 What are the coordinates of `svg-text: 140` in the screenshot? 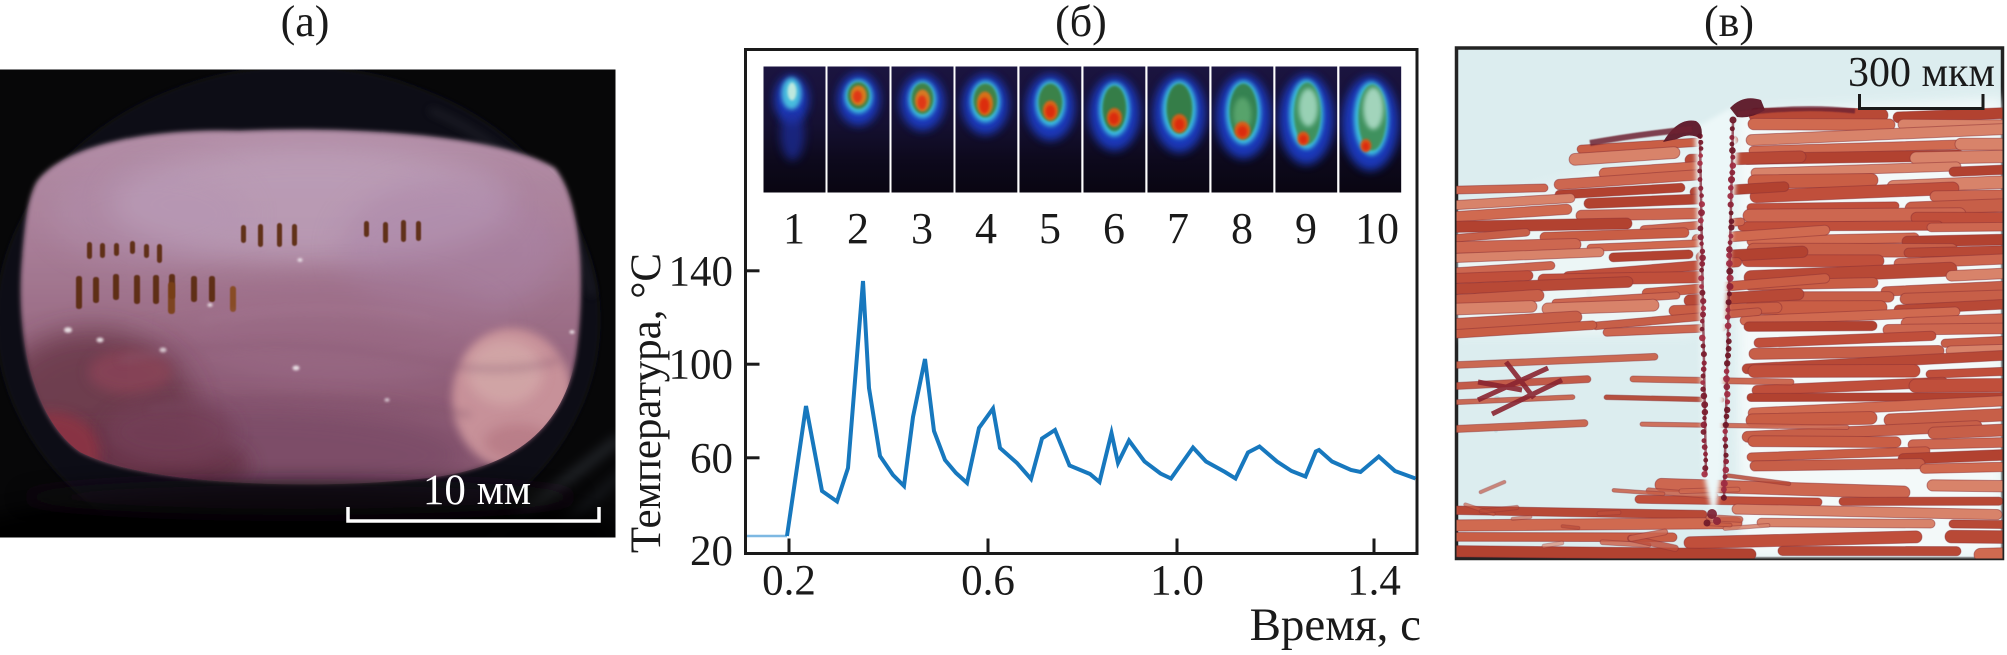 It's located at (701, 271).